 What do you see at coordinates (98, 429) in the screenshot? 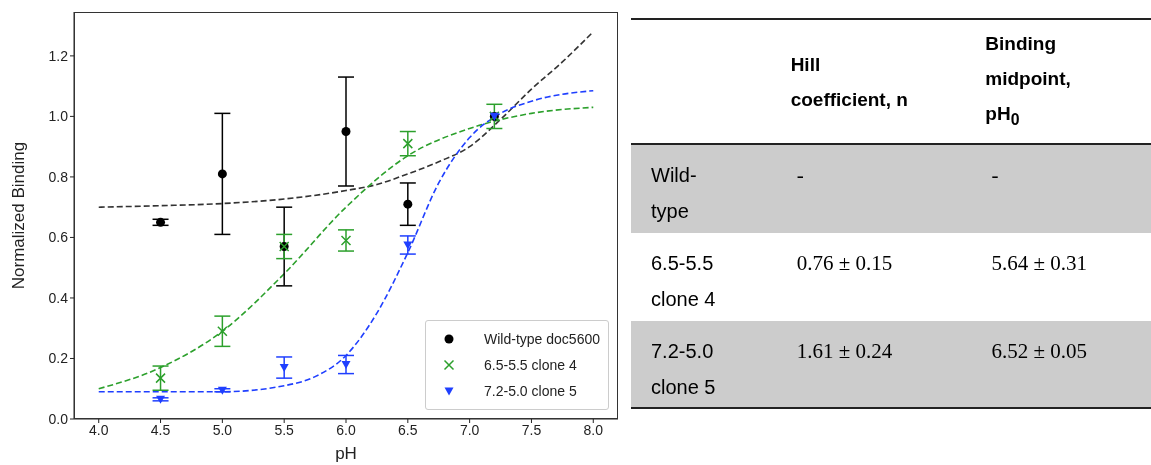
I see `x-tick-label: 4.0` at bounding box center [98, 429].